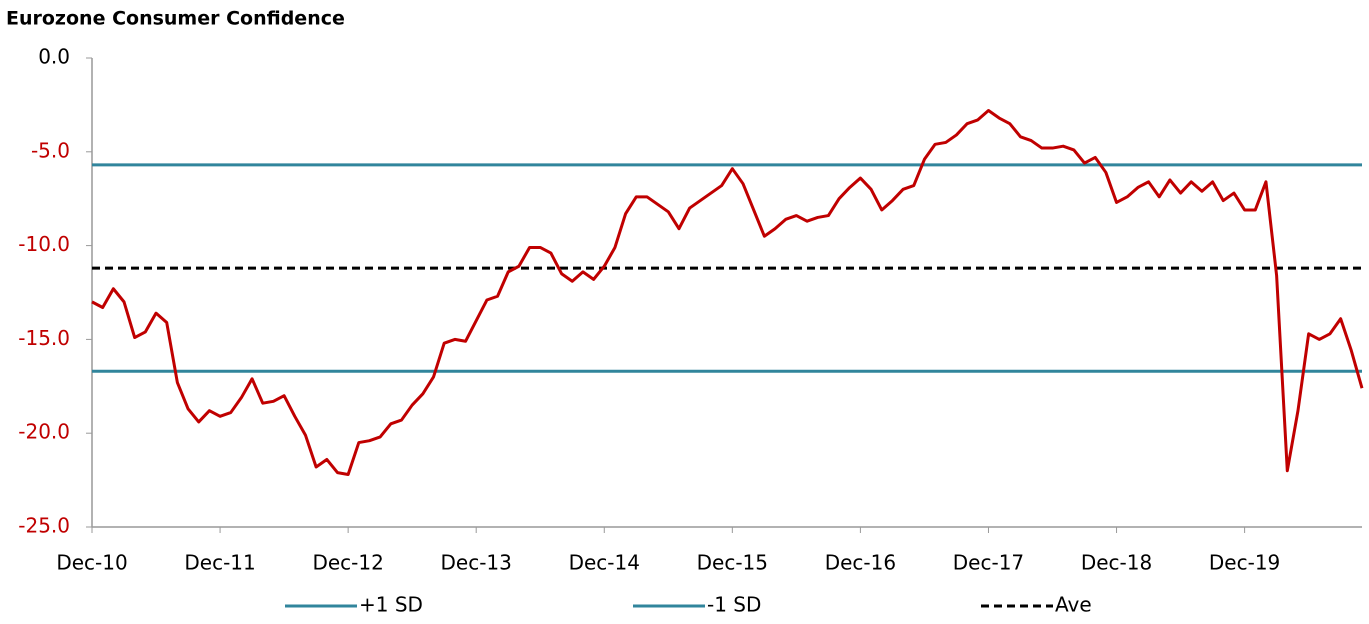 This screenshot has height=624, width=1369. What do you see at coordinates (860, 563) in the screenshot?
I see `x-tick-label: Dec-16` at bounding box center [860, 563].